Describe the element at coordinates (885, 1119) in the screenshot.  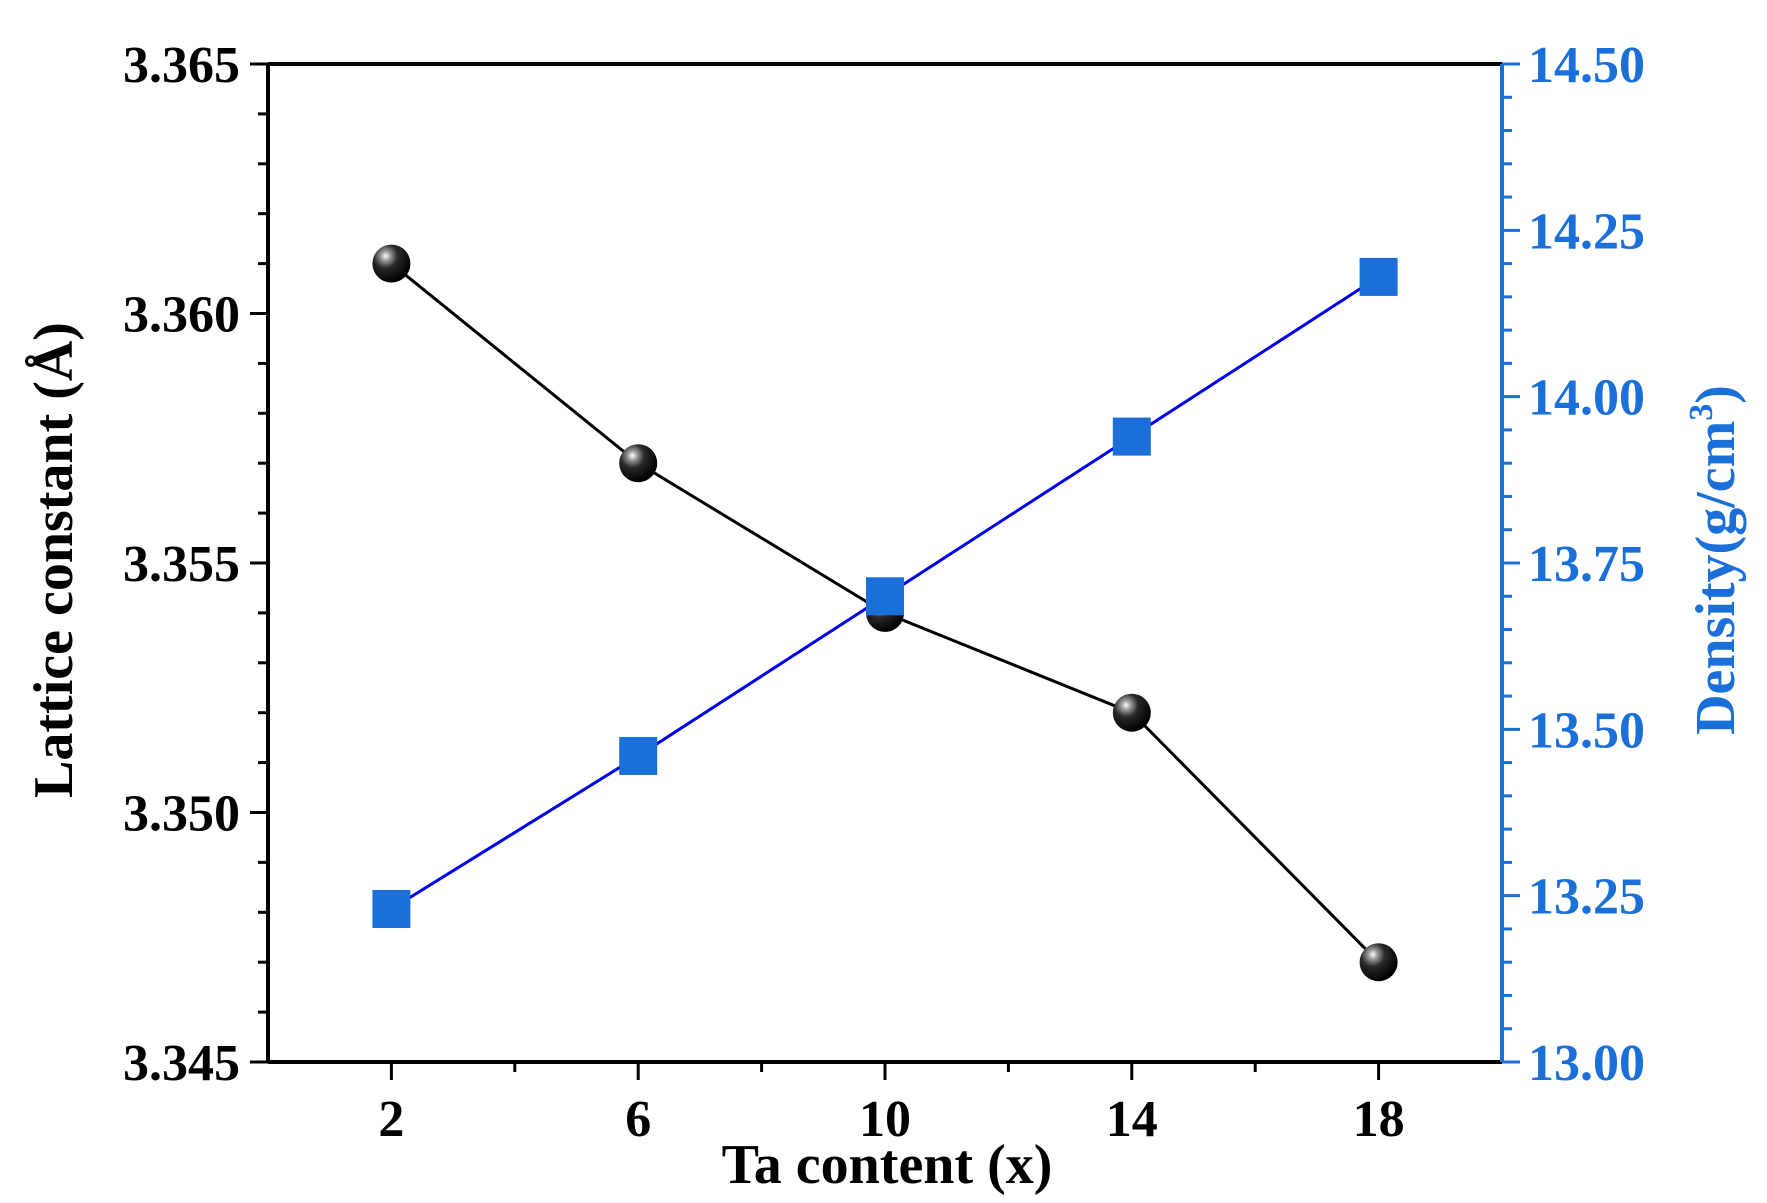
I see `x-tick-label: 10` at that location.